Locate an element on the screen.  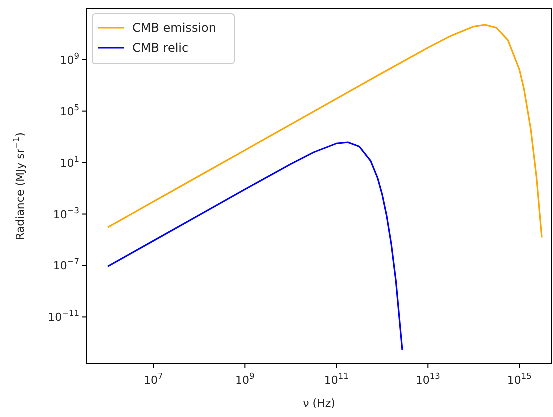
y-tick-label: 10$^{5}$ is located at coordinates (70, 110).